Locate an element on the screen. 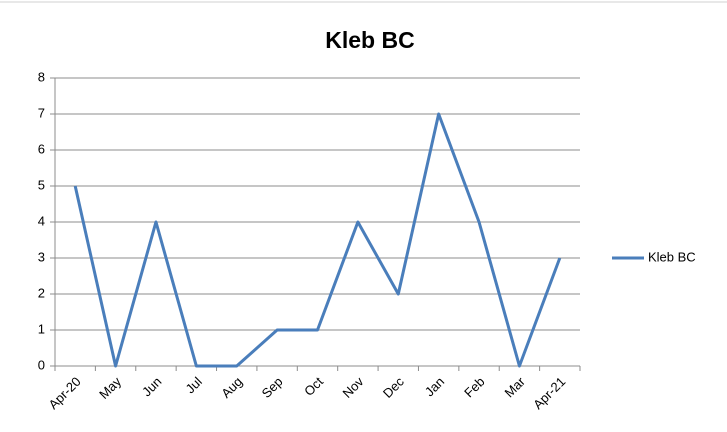 The height and width of the screenshot is (432, 727). x-tick-label: Jun is located at coordinates (151, 386).